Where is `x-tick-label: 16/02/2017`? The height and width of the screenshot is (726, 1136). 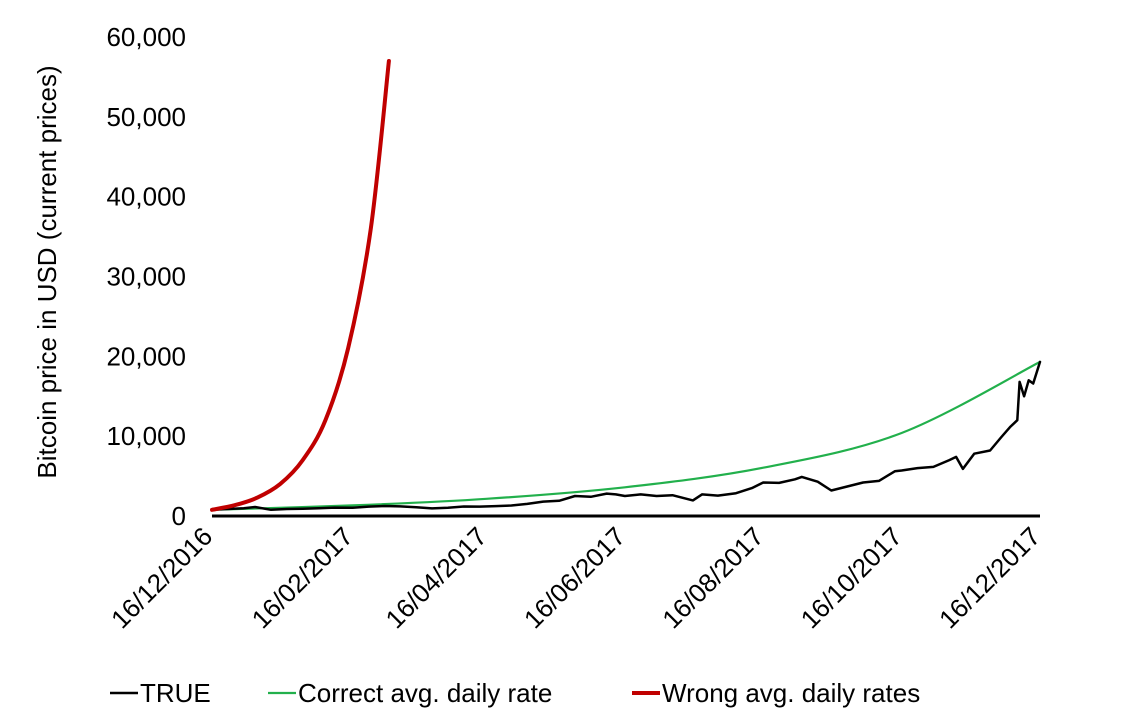 x-tick-label: 16/02/2017 is located at coordinates (302, 577).